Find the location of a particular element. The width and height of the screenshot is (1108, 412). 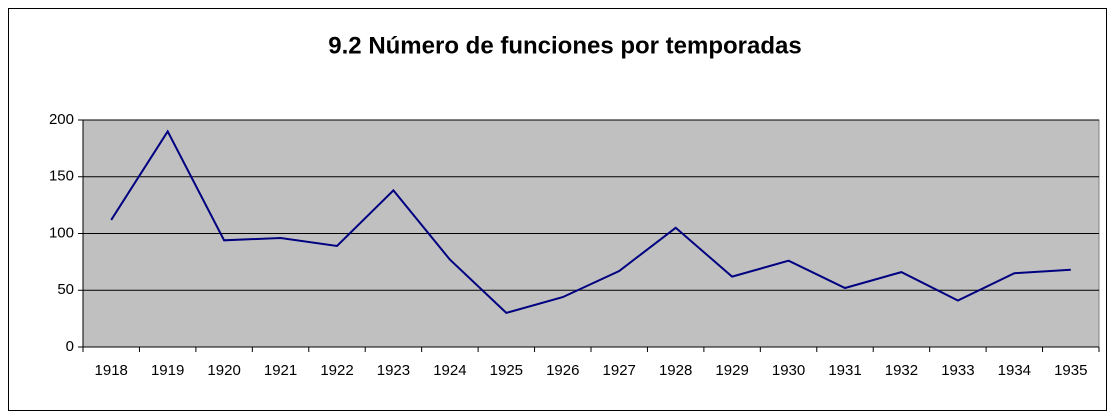

x-tick-label: 1931 is located at coordinates (844, 370).